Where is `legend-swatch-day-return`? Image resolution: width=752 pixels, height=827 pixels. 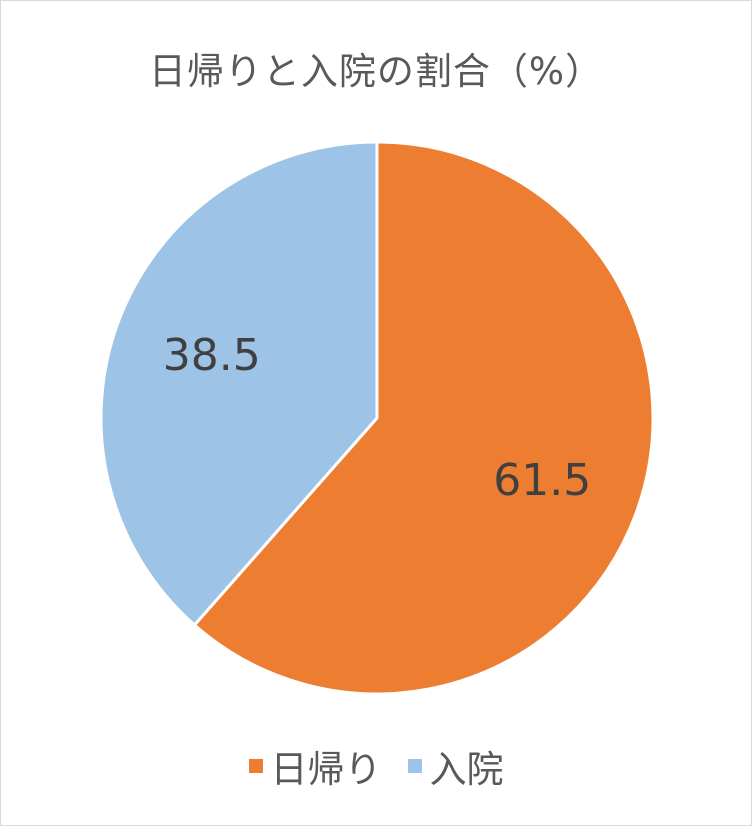
legend-swatch-day-return is located at coordinates (255, 766).